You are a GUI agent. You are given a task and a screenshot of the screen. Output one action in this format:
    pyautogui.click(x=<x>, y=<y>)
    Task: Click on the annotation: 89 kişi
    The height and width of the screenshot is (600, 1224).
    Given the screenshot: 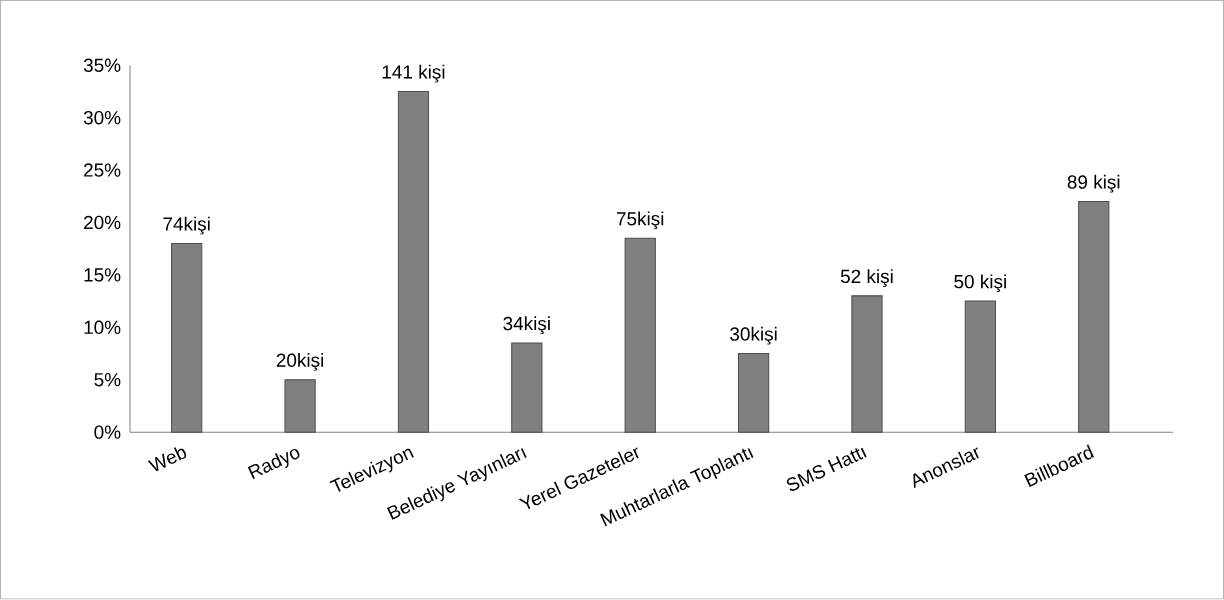 What is the action you would take?
    pyautogui.click(x=1093, y=184)
    